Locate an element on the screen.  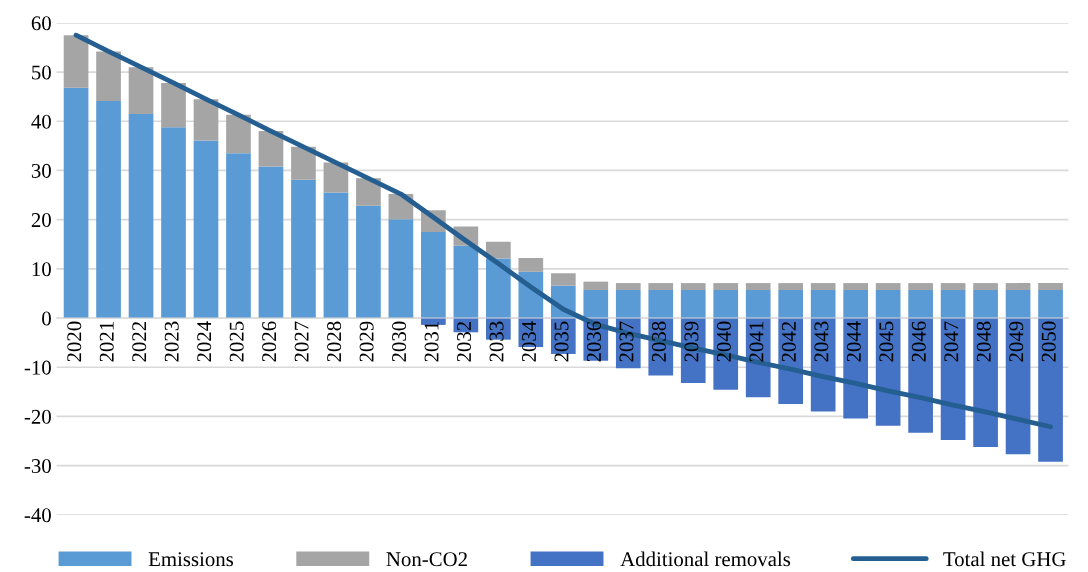
x-tick-label: 2035 is located at coordinates (561, 341).